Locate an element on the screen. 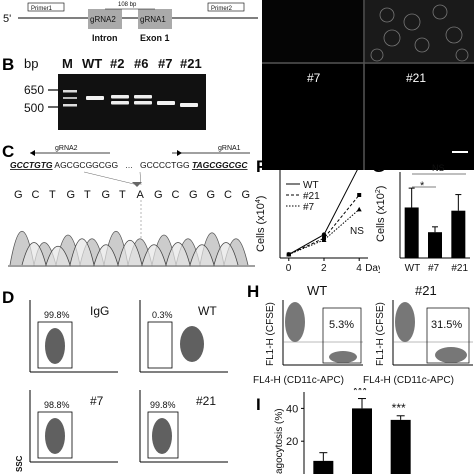 Image resolution: width=474 pixels, height=474 pixels. g-star-label: * is located at coordinates (422, 186).